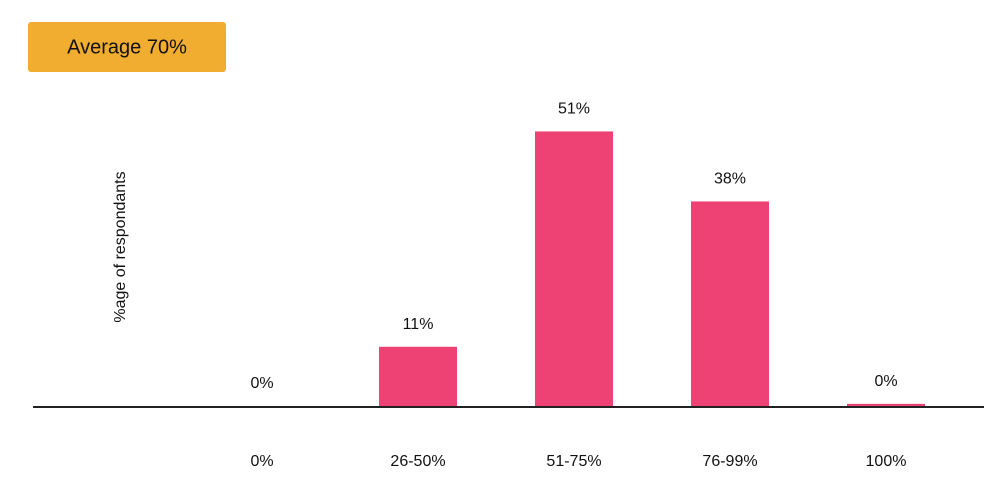 This screenshot has height=500, width=984. Describe the element at coordinates (261, 461) in the screenshot. I see `x-tick-label: 0%` at that location.